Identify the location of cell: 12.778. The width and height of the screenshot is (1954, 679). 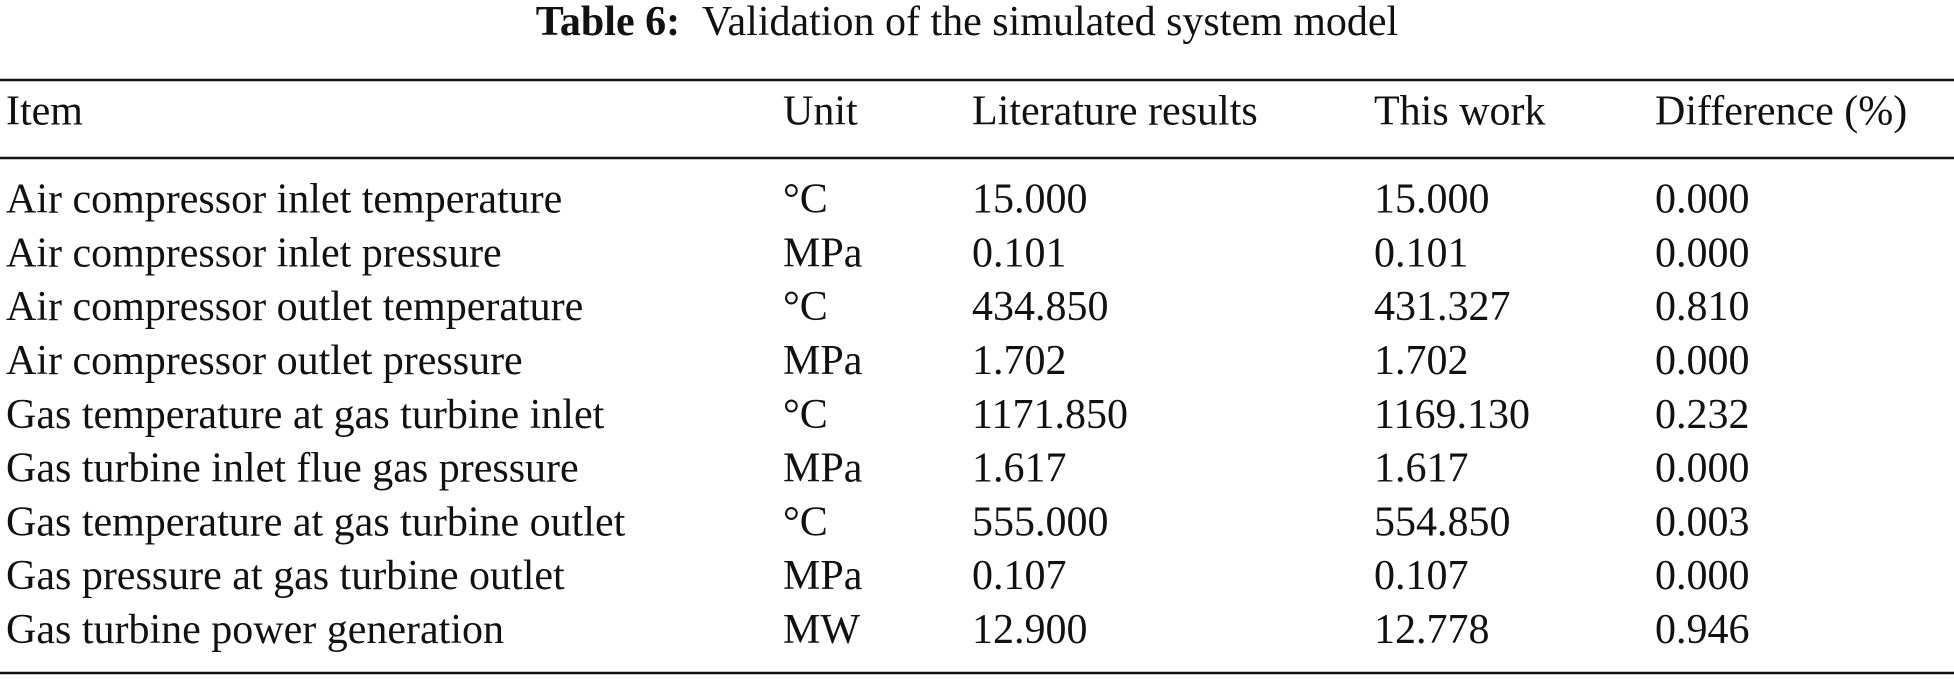
(1432, 630).